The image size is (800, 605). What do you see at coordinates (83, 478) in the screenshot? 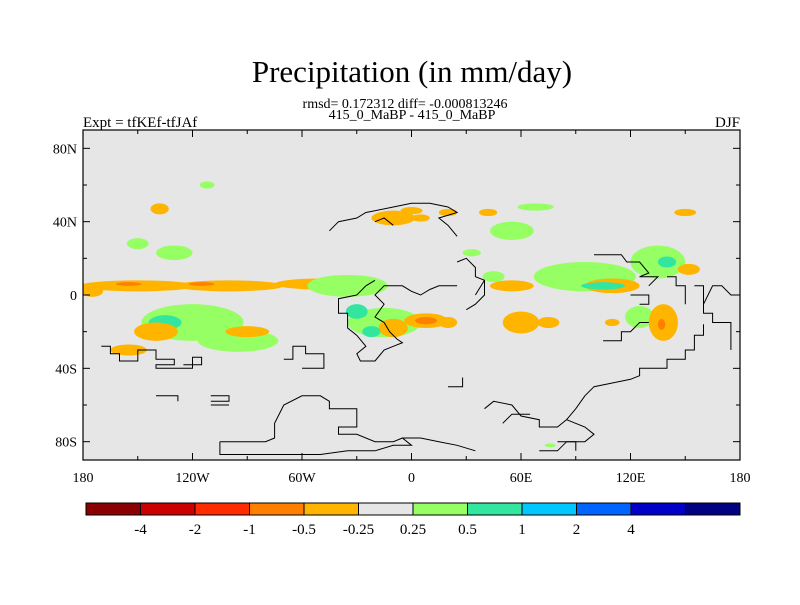
I see `x-tick-label-0: 180` at bounding box center [83, 478].